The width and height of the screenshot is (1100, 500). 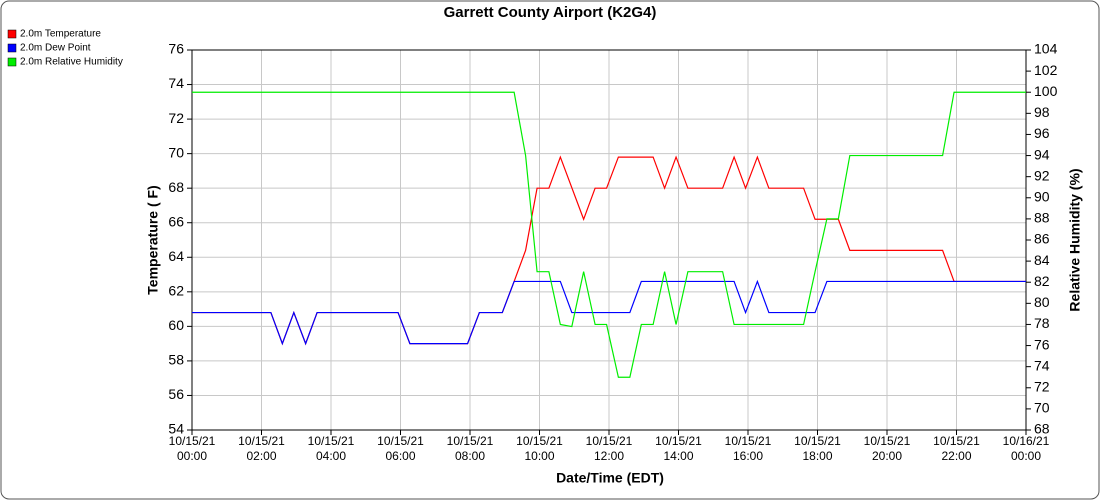 I want to click on y-tick-label: 62, so click(x=176, y=291).